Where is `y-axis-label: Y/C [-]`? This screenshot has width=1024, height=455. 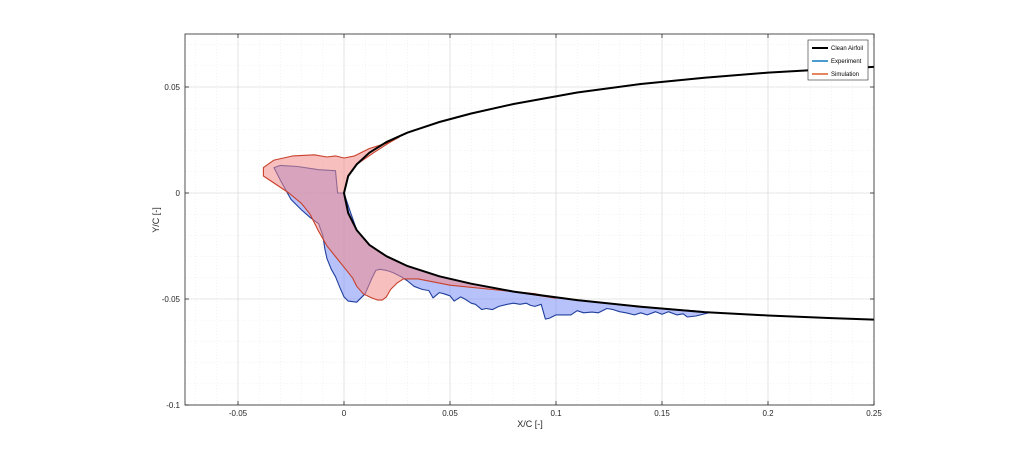 y-axis-label: Y/C [-] is located at coordinates (156, 220).